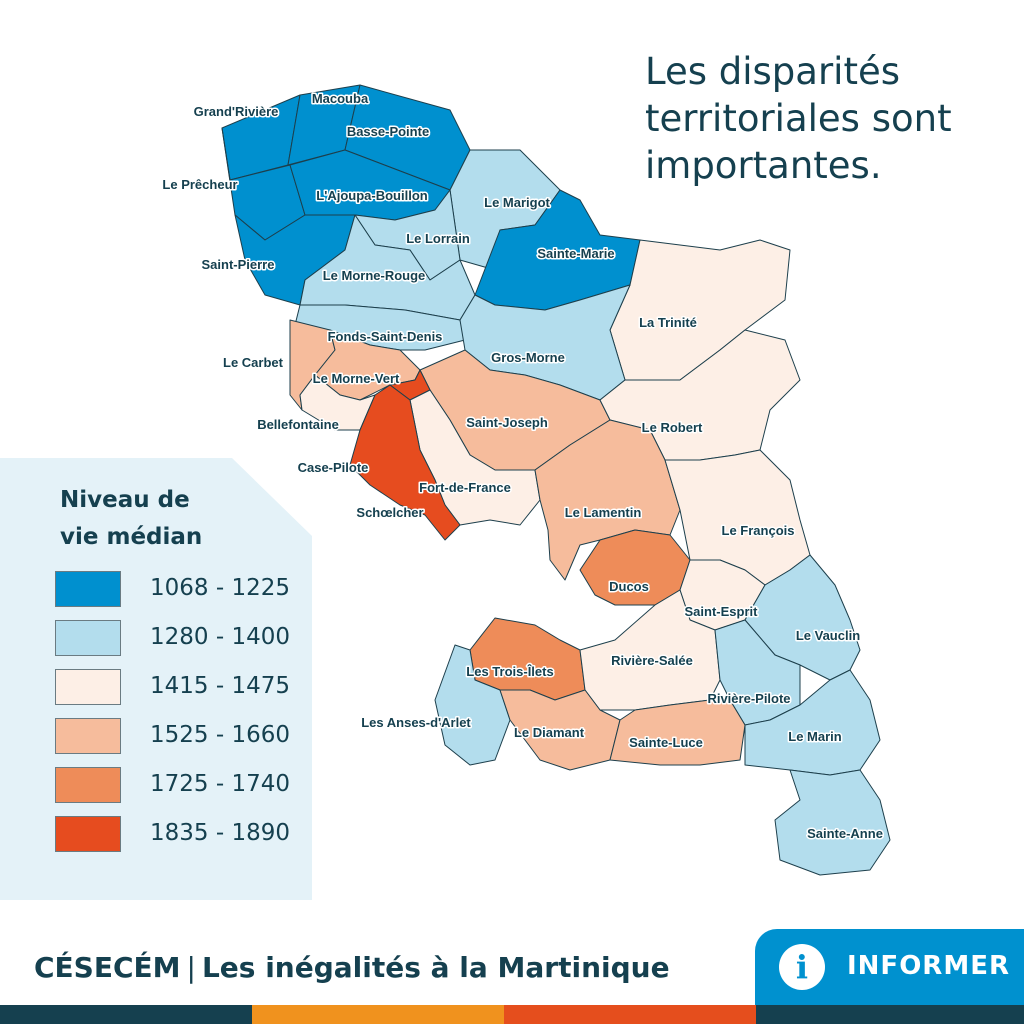  Describe the element at coordinates (630, 1014) in the screenshot. I see `footer-stripe-red` at that location.